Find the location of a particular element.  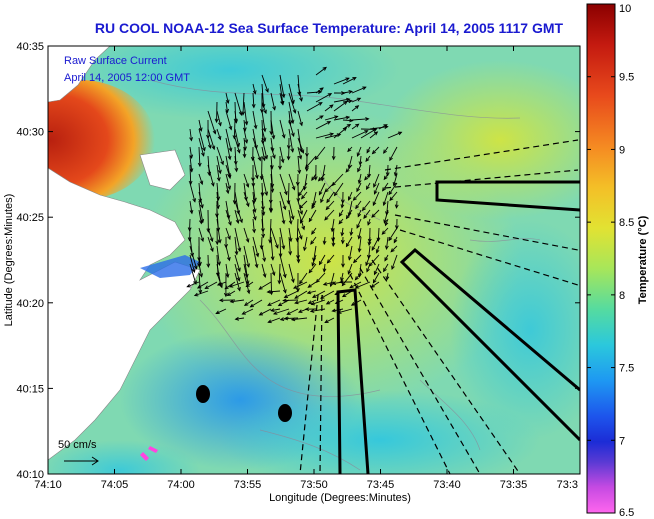

current-overlay-line1: Raw Surface Current is located at coordinates (115, 61).